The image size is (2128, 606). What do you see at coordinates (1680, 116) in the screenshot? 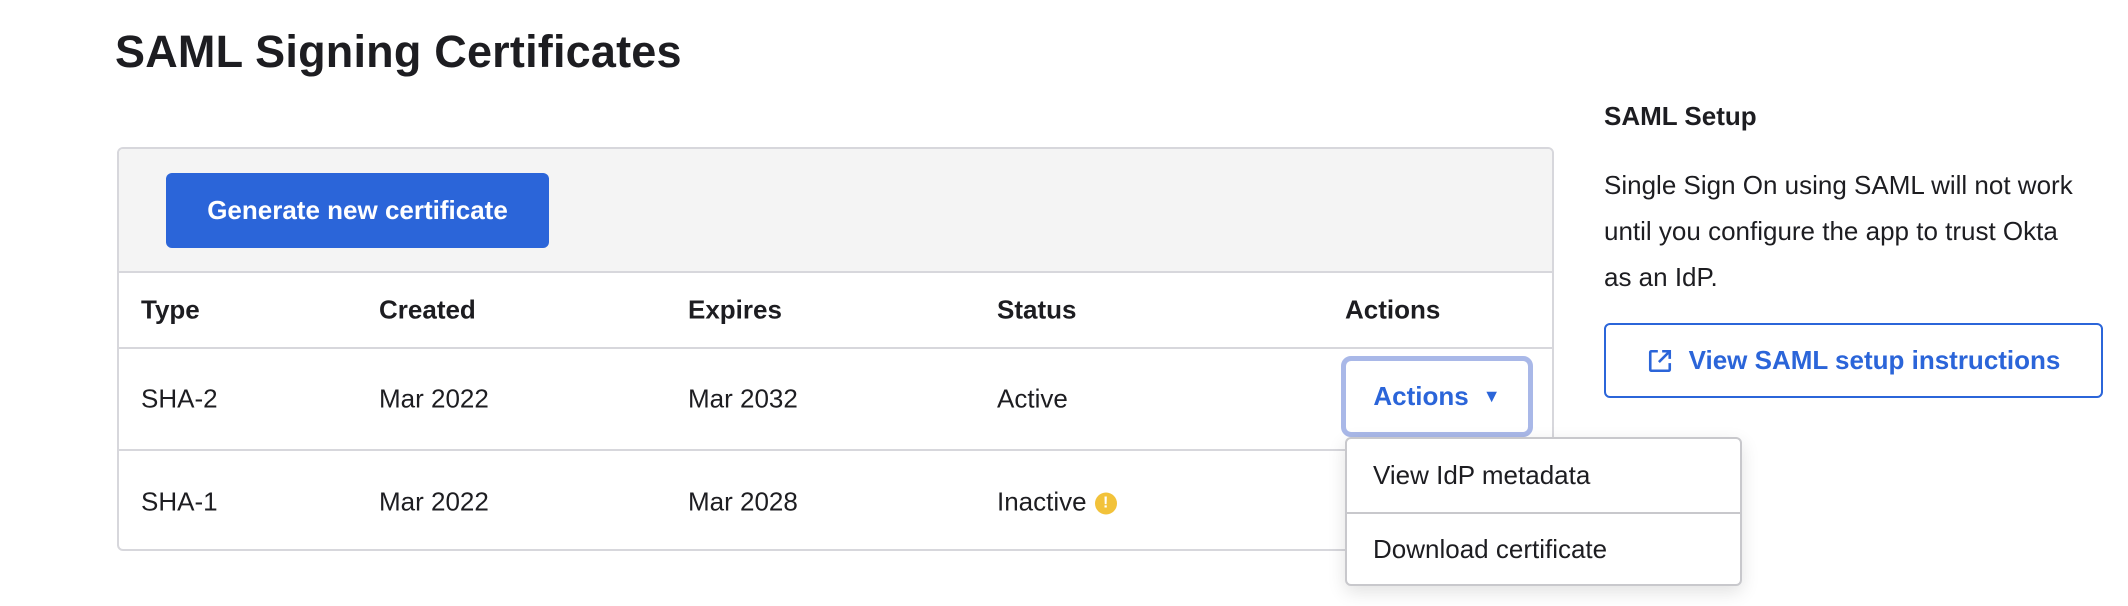
I see `saml-setup-heading: SAML Setup` at bounding box center [1680, 116].